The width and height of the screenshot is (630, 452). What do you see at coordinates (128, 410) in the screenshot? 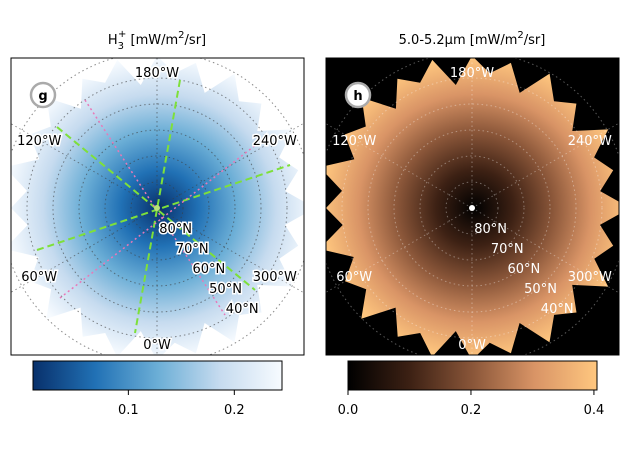
I see `colorbar-tick-label: 0.1` at bounding box center [128, 410].